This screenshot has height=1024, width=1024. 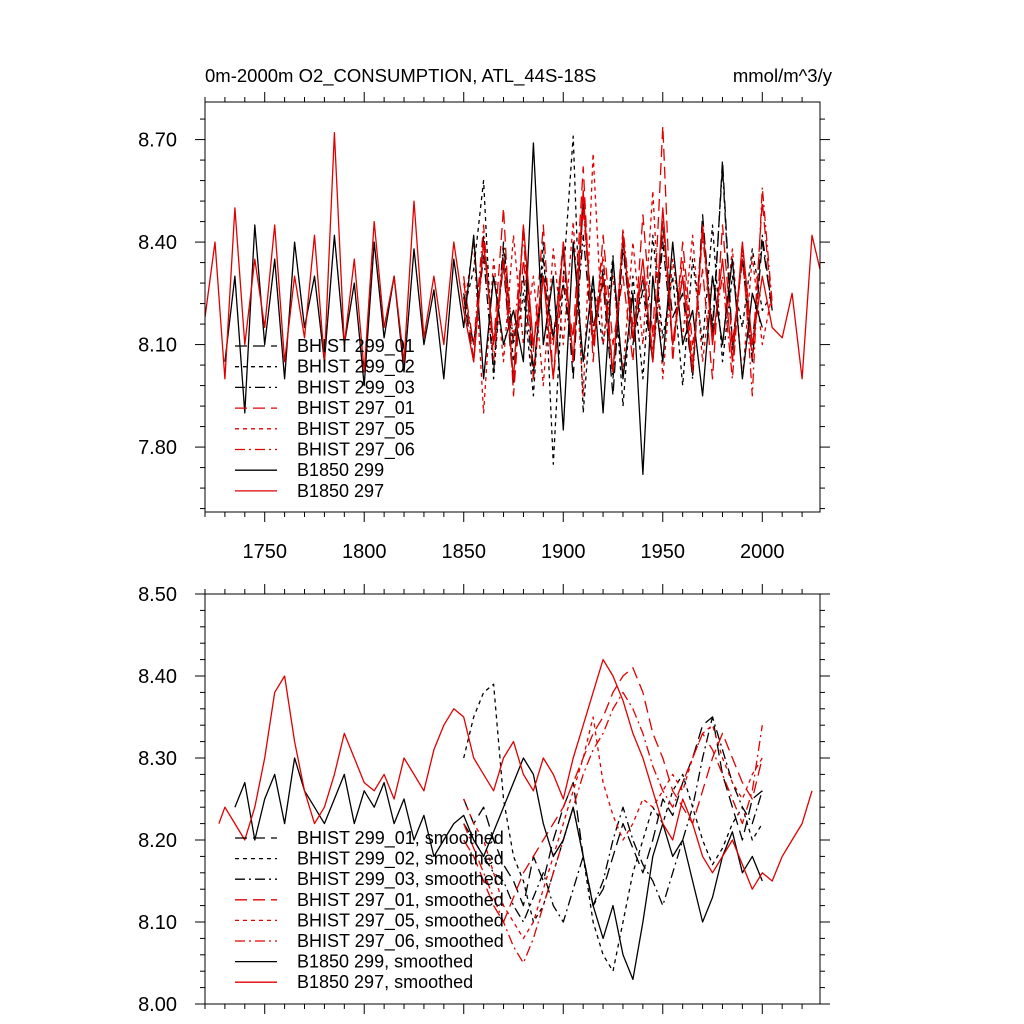 What do you see at coordinates (400, 879) in the screenshot?
I see `legend-label: BHIST 299_03, smoothed` at bounding box center [400, 879].